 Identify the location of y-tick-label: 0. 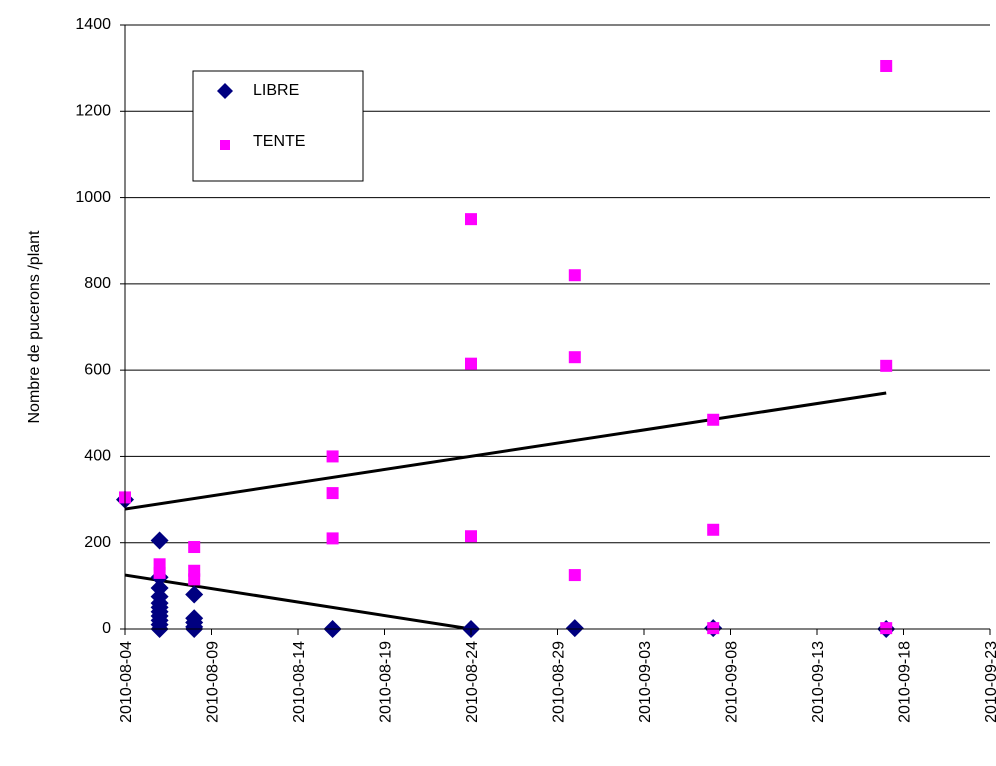
(106, 628).